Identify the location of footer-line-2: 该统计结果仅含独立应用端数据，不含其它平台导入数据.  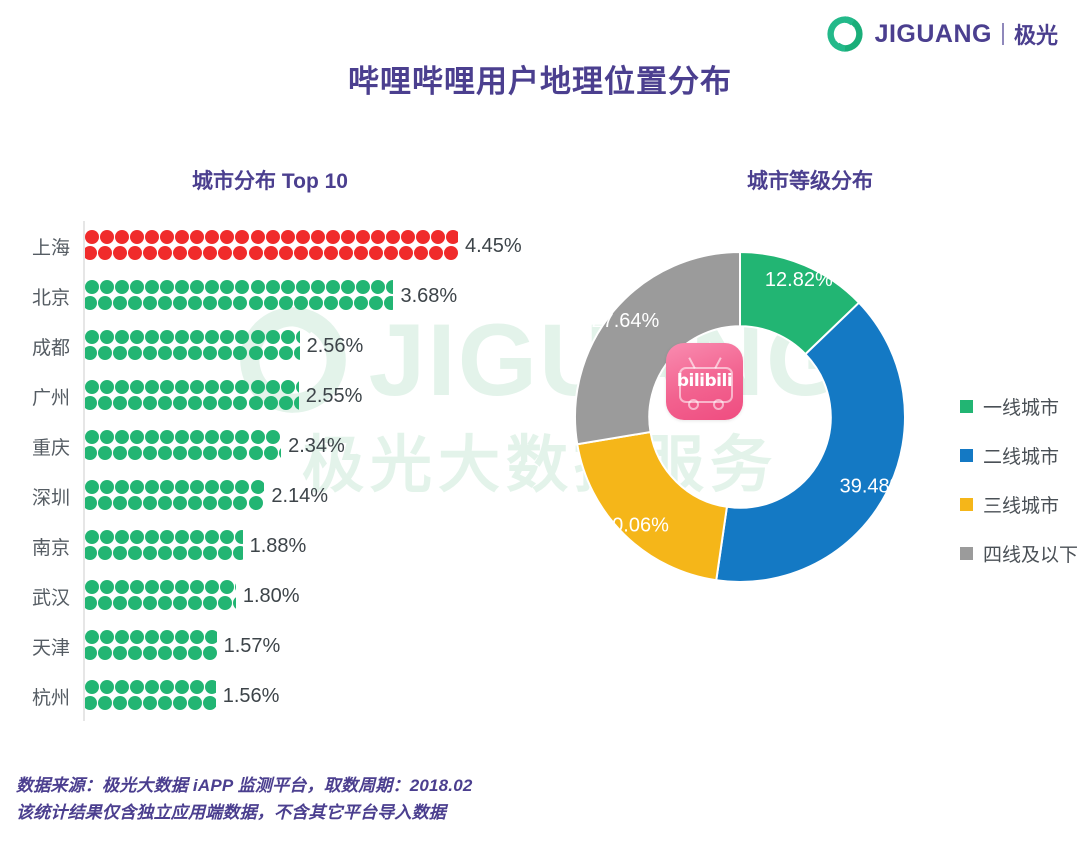
(231, 812).